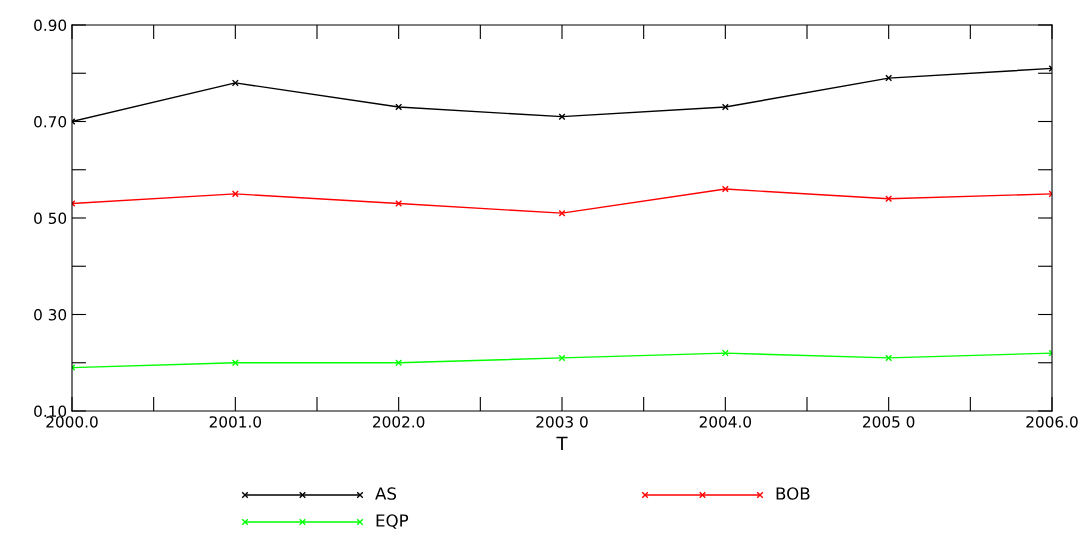 The height and width of the screenshot is (533, 1088). What do you see at coordinates (50, 314) in the screenshot?
I see `y-tick-label: 0 30` at bounding box center [50, 314].